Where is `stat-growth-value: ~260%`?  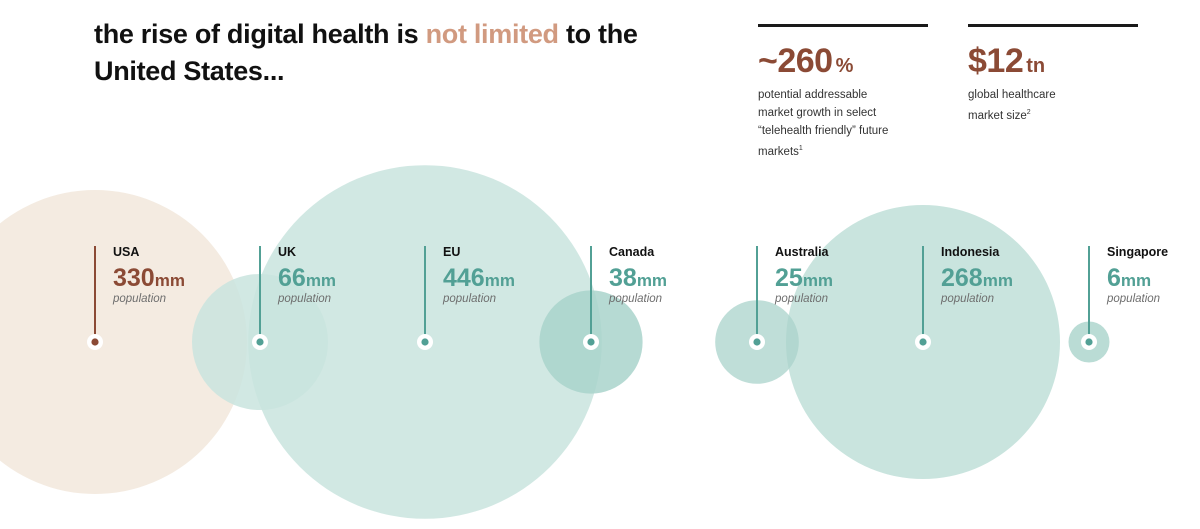
stat-growth-value: ~260% is located at coordinates (805, 61).